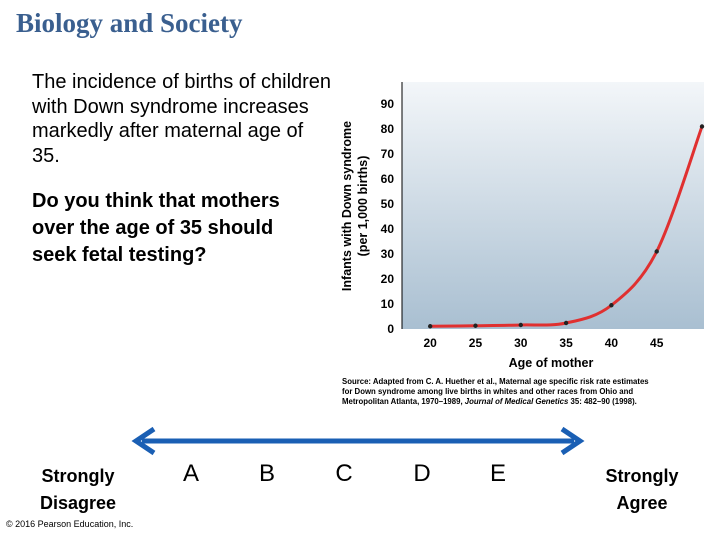 This screenshot has width=720, height=540. Describe the element at coordinates (431, 343) in the screenshot. I see `x-tick-label: 20` at that location.